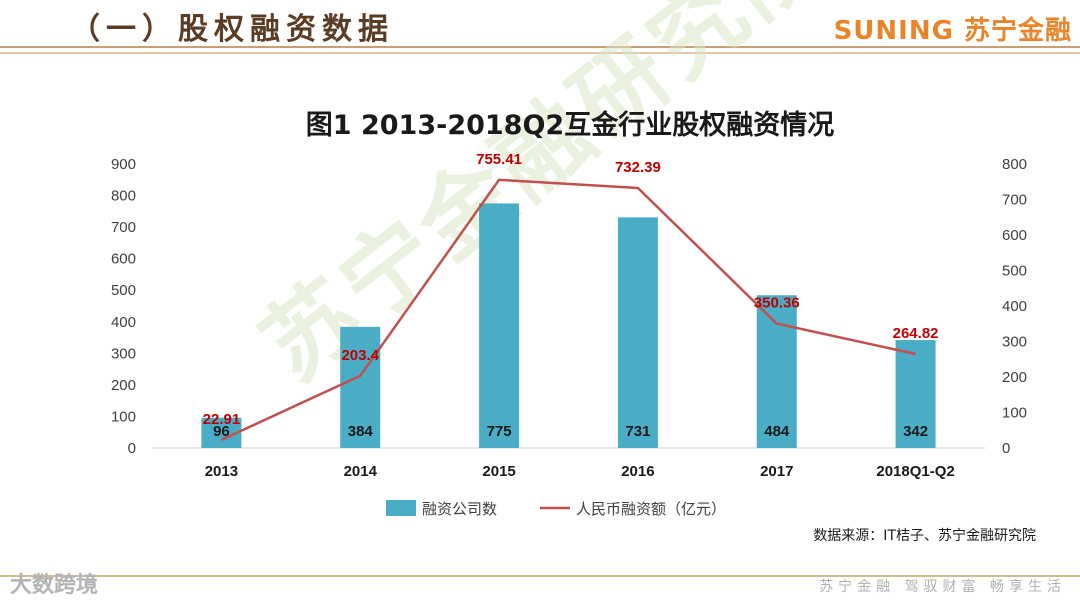 This screenshot has width=1080, height=600. What do you see at coordinates (916, 333) in the screenshot?
I see `line-value-label: 264.82` at bounding box center [916, 333].